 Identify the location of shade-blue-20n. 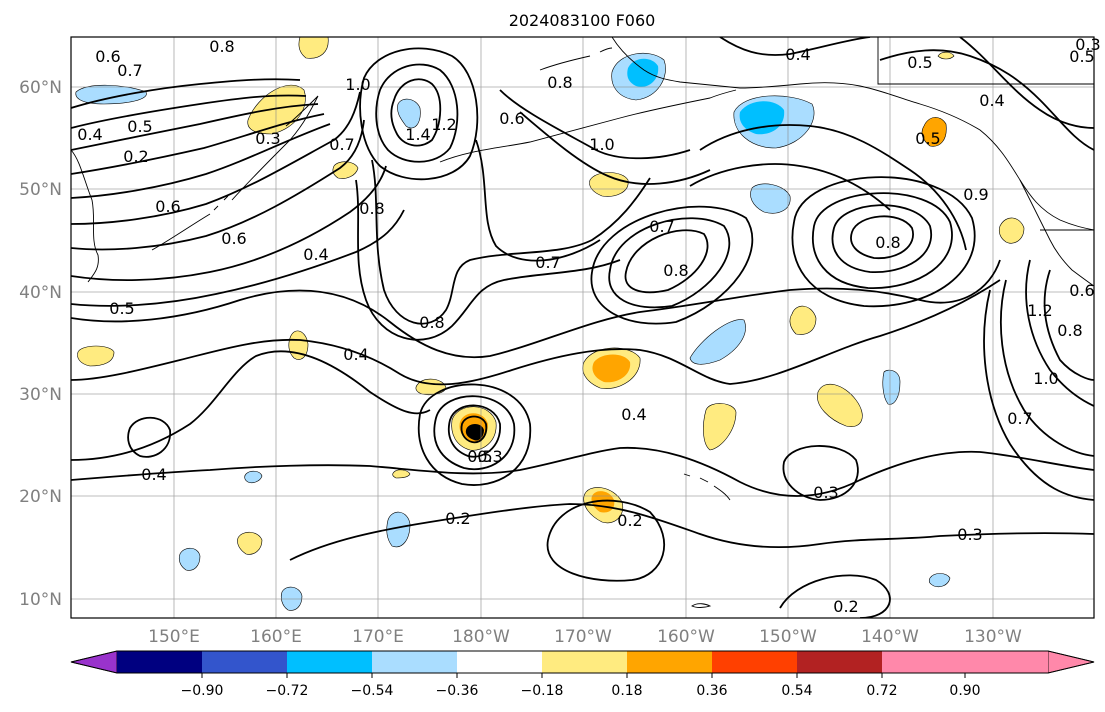
(398, 529).